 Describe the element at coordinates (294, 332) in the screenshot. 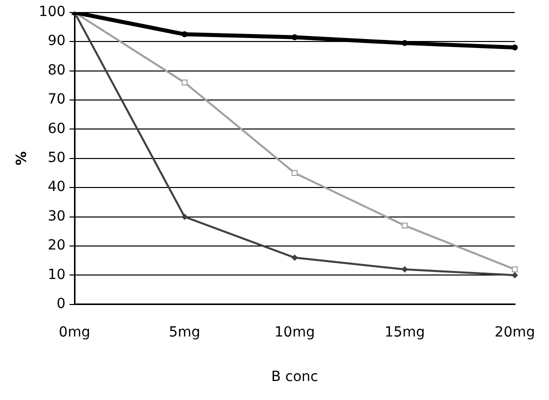

I see `x-tick-label: 10mg` at that location.